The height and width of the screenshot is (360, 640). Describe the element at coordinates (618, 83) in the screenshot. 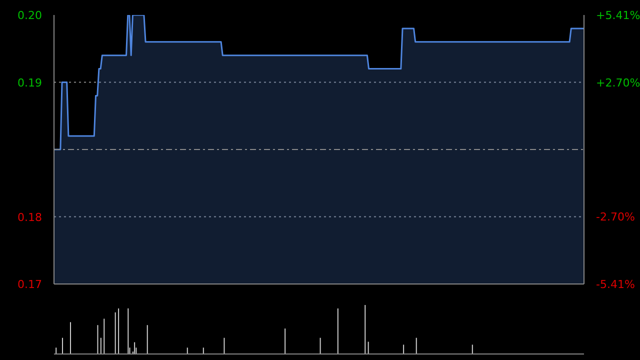

I see `y2-tick-label: +2.70%` at that location.